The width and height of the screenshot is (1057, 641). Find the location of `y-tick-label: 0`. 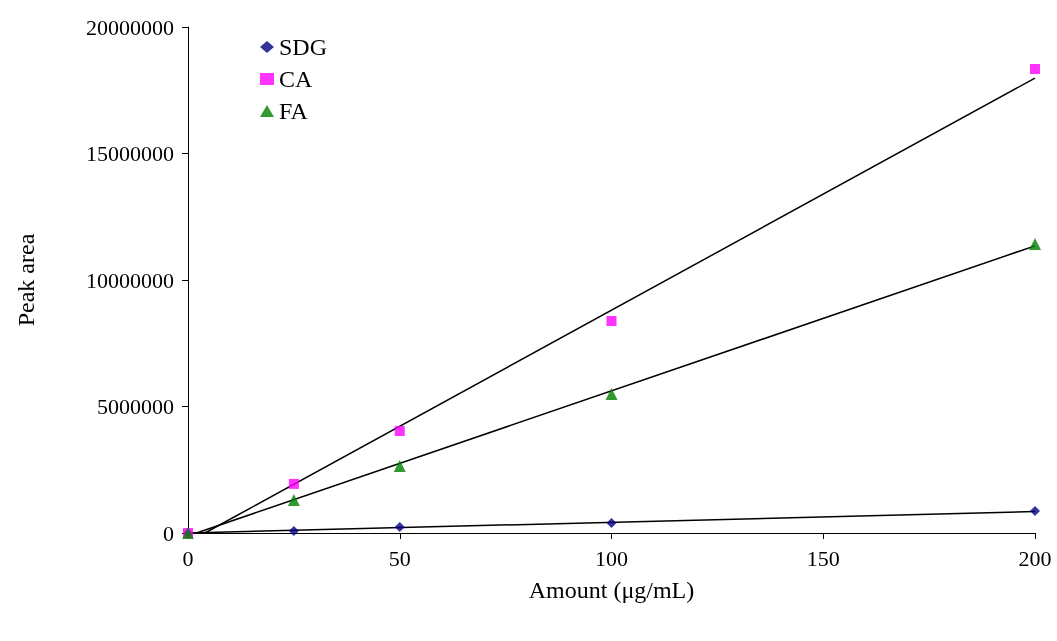

y-tick-label: 0 is located at coordinates (168, 533).